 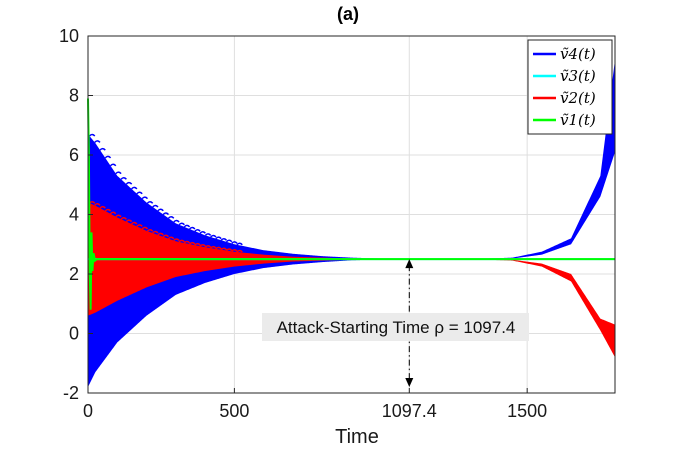 I want to click on legend-label: ṽ4(t), so click(x=578, y=54).